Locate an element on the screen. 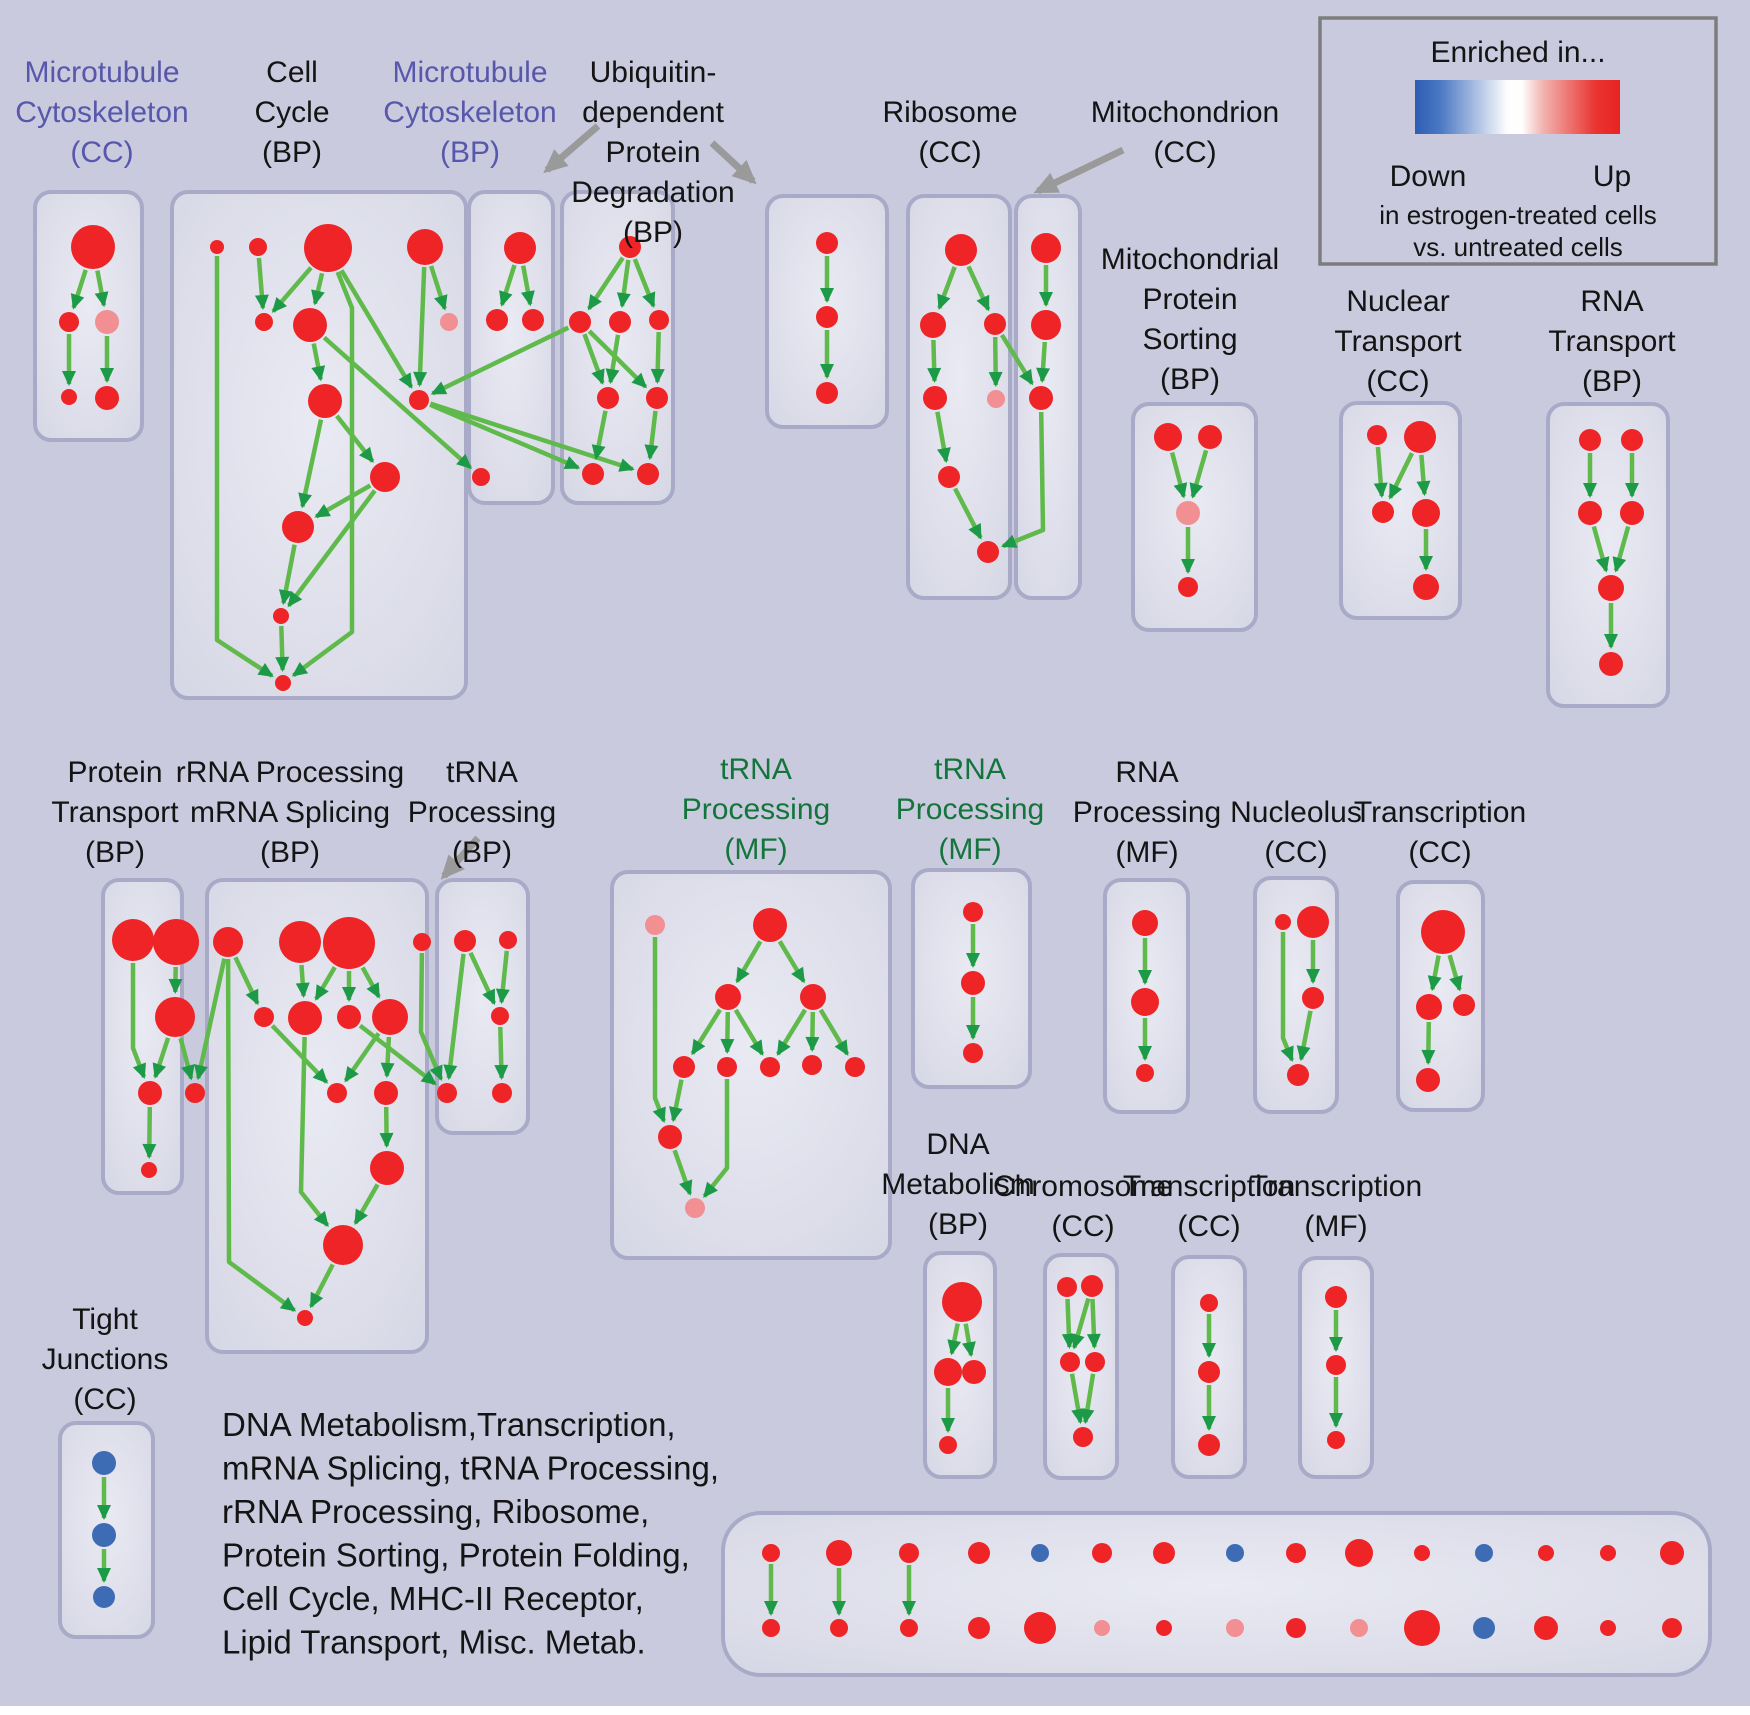 This screenshot has height=1715, width=1750. footnote-line: mRNA Splicing, tRNA Processing, is located at coordinates (470, 1468).